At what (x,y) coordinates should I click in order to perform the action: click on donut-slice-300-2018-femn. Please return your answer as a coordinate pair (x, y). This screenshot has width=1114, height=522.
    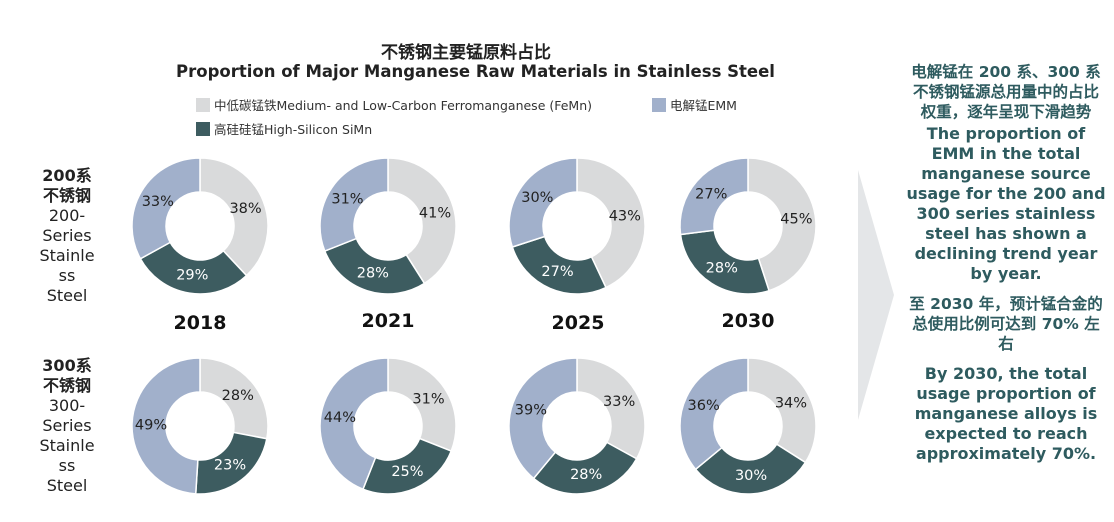
    Looking at the image, I should click on (234, 398).